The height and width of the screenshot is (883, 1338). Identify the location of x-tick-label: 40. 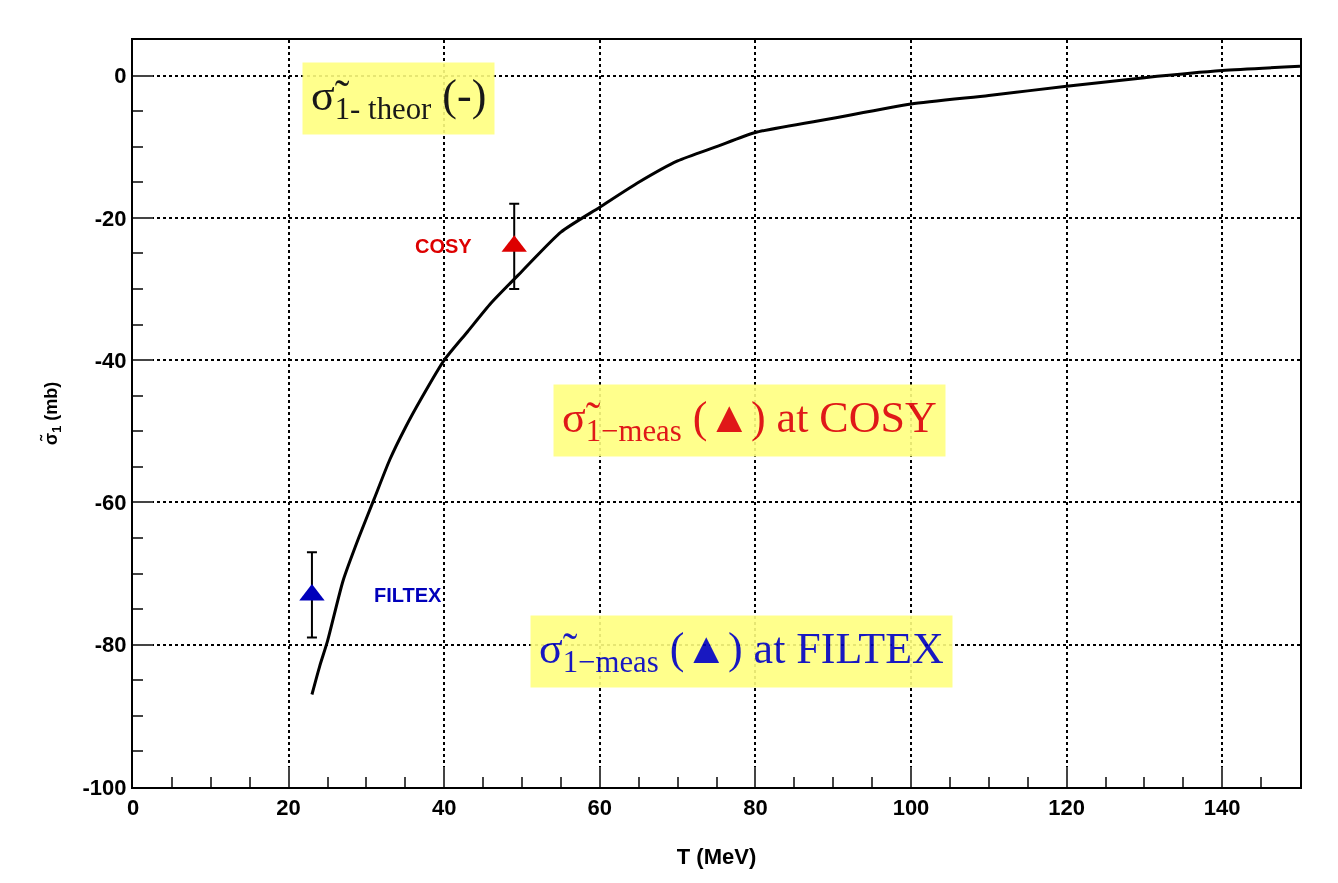
(444, 808).